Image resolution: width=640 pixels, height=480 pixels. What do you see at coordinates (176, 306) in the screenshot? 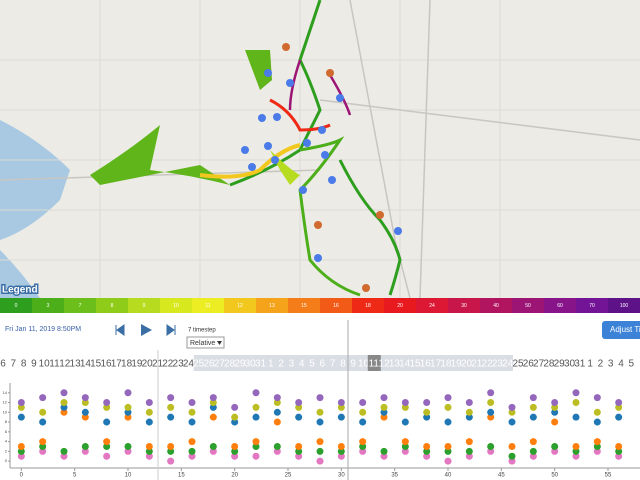
I see `scale-label: 10` at bounding box center [176, 306].